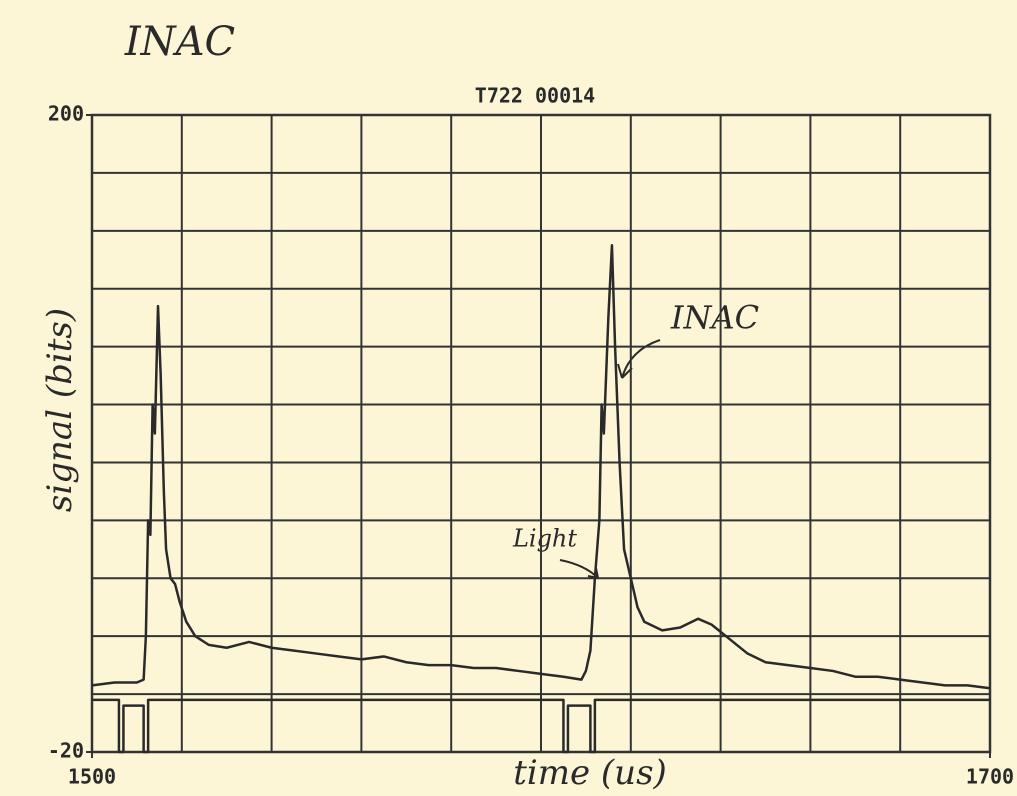 This screenshot has height=796, width=1017. I want to click on heading: INAC, so click(179, 42).